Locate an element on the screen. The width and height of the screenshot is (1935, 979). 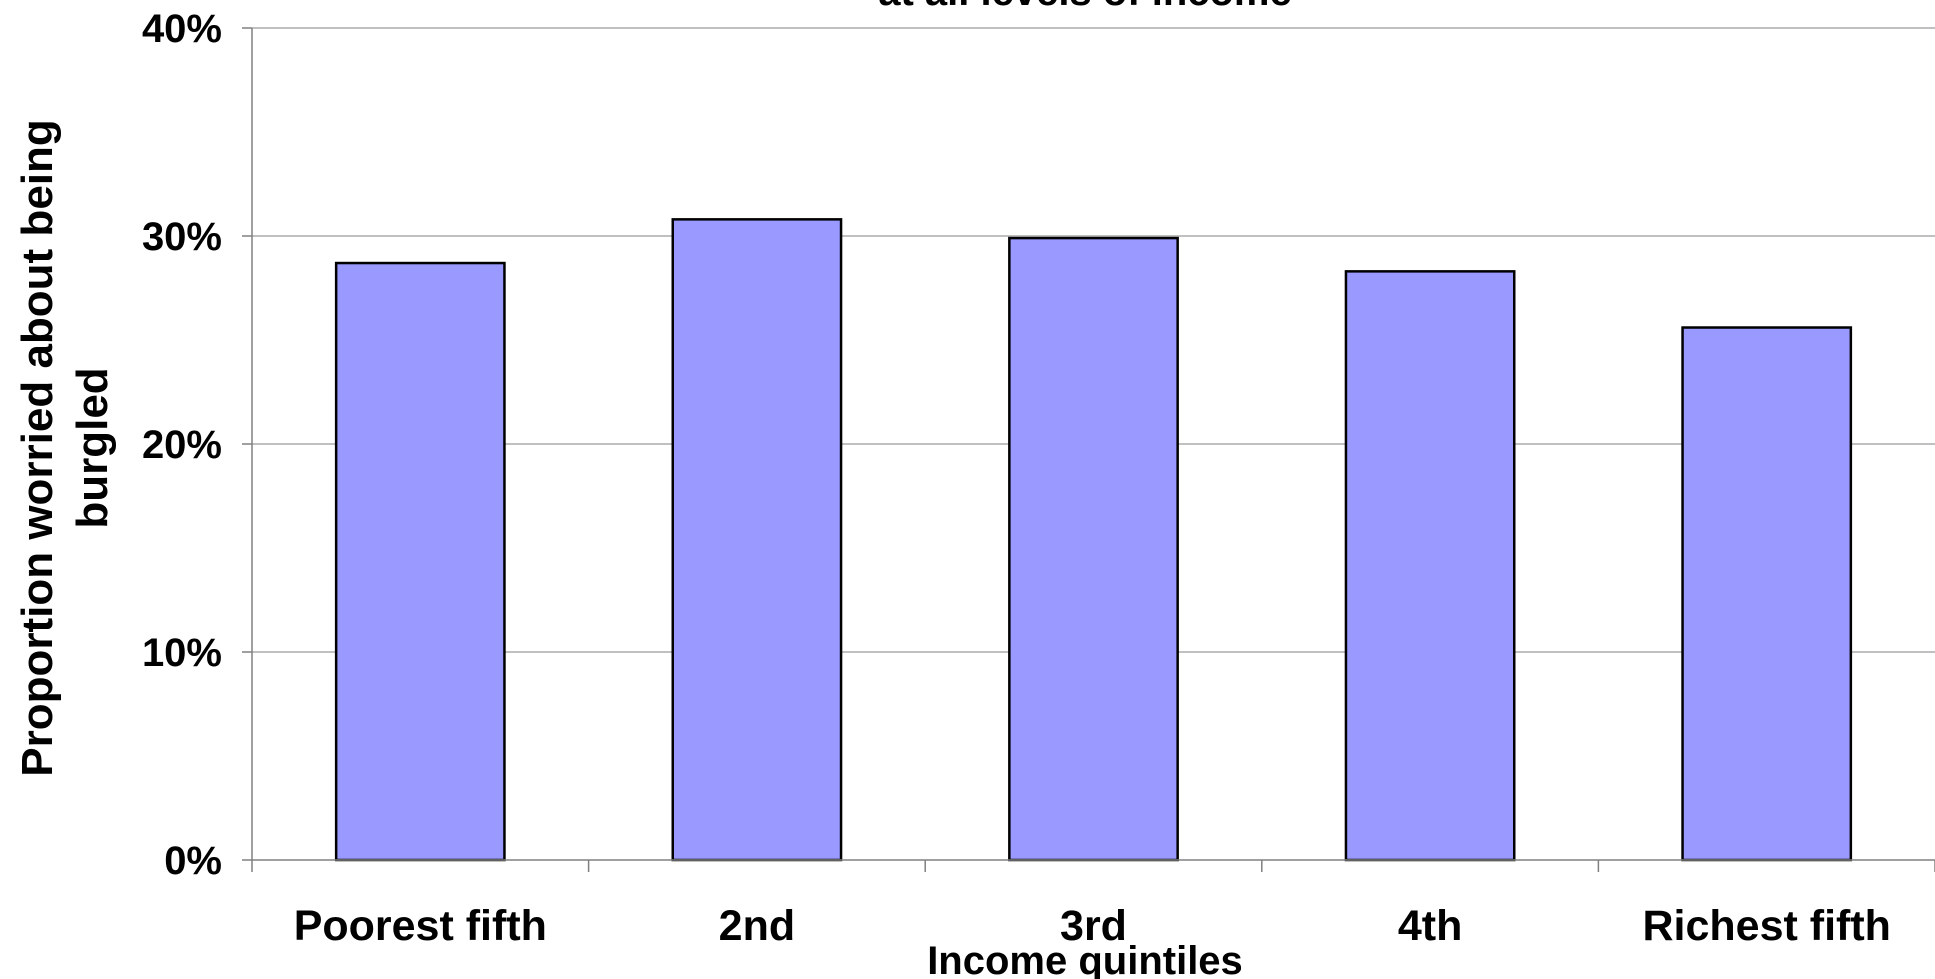
y-tick-label: 40% is located at coordinates (182, 29).